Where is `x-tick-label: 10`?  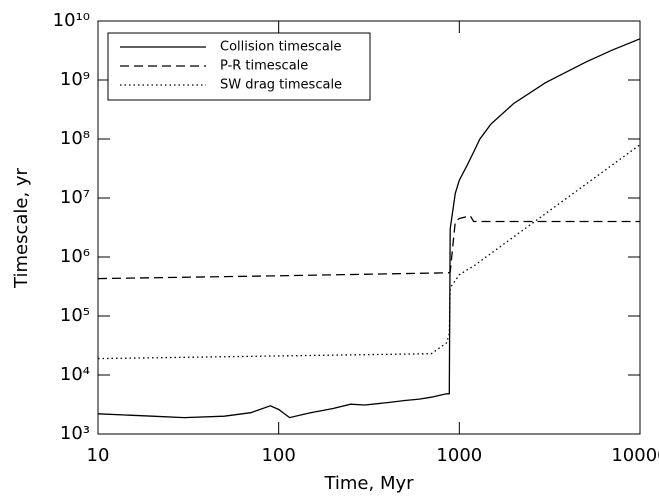 x-tick-label: 10 is located at coordinates (98, 455).